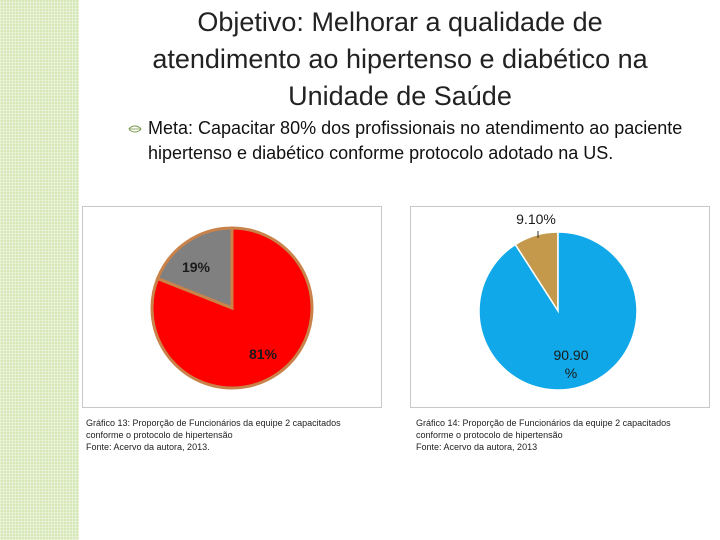 The width and height of the screenshot is (720, 540). Describe the element at coordinates (536, 219) in the screenshot. I see `slice-label-9-10: 9.10%` at that location.